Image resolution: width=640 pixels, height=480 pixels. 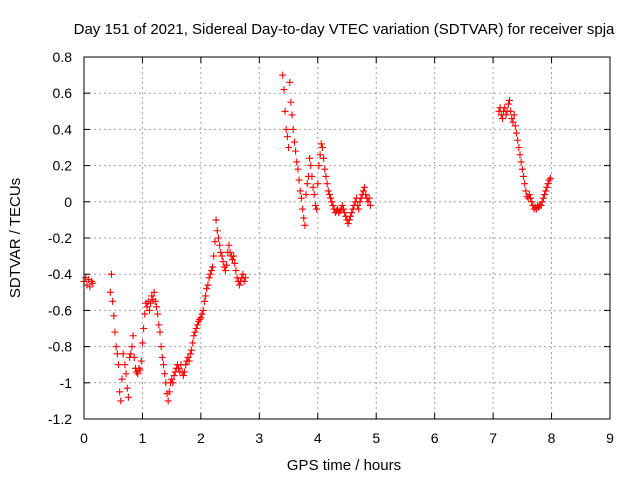 I want to click on x-tick-label: 1, so click(x=143, y=438).